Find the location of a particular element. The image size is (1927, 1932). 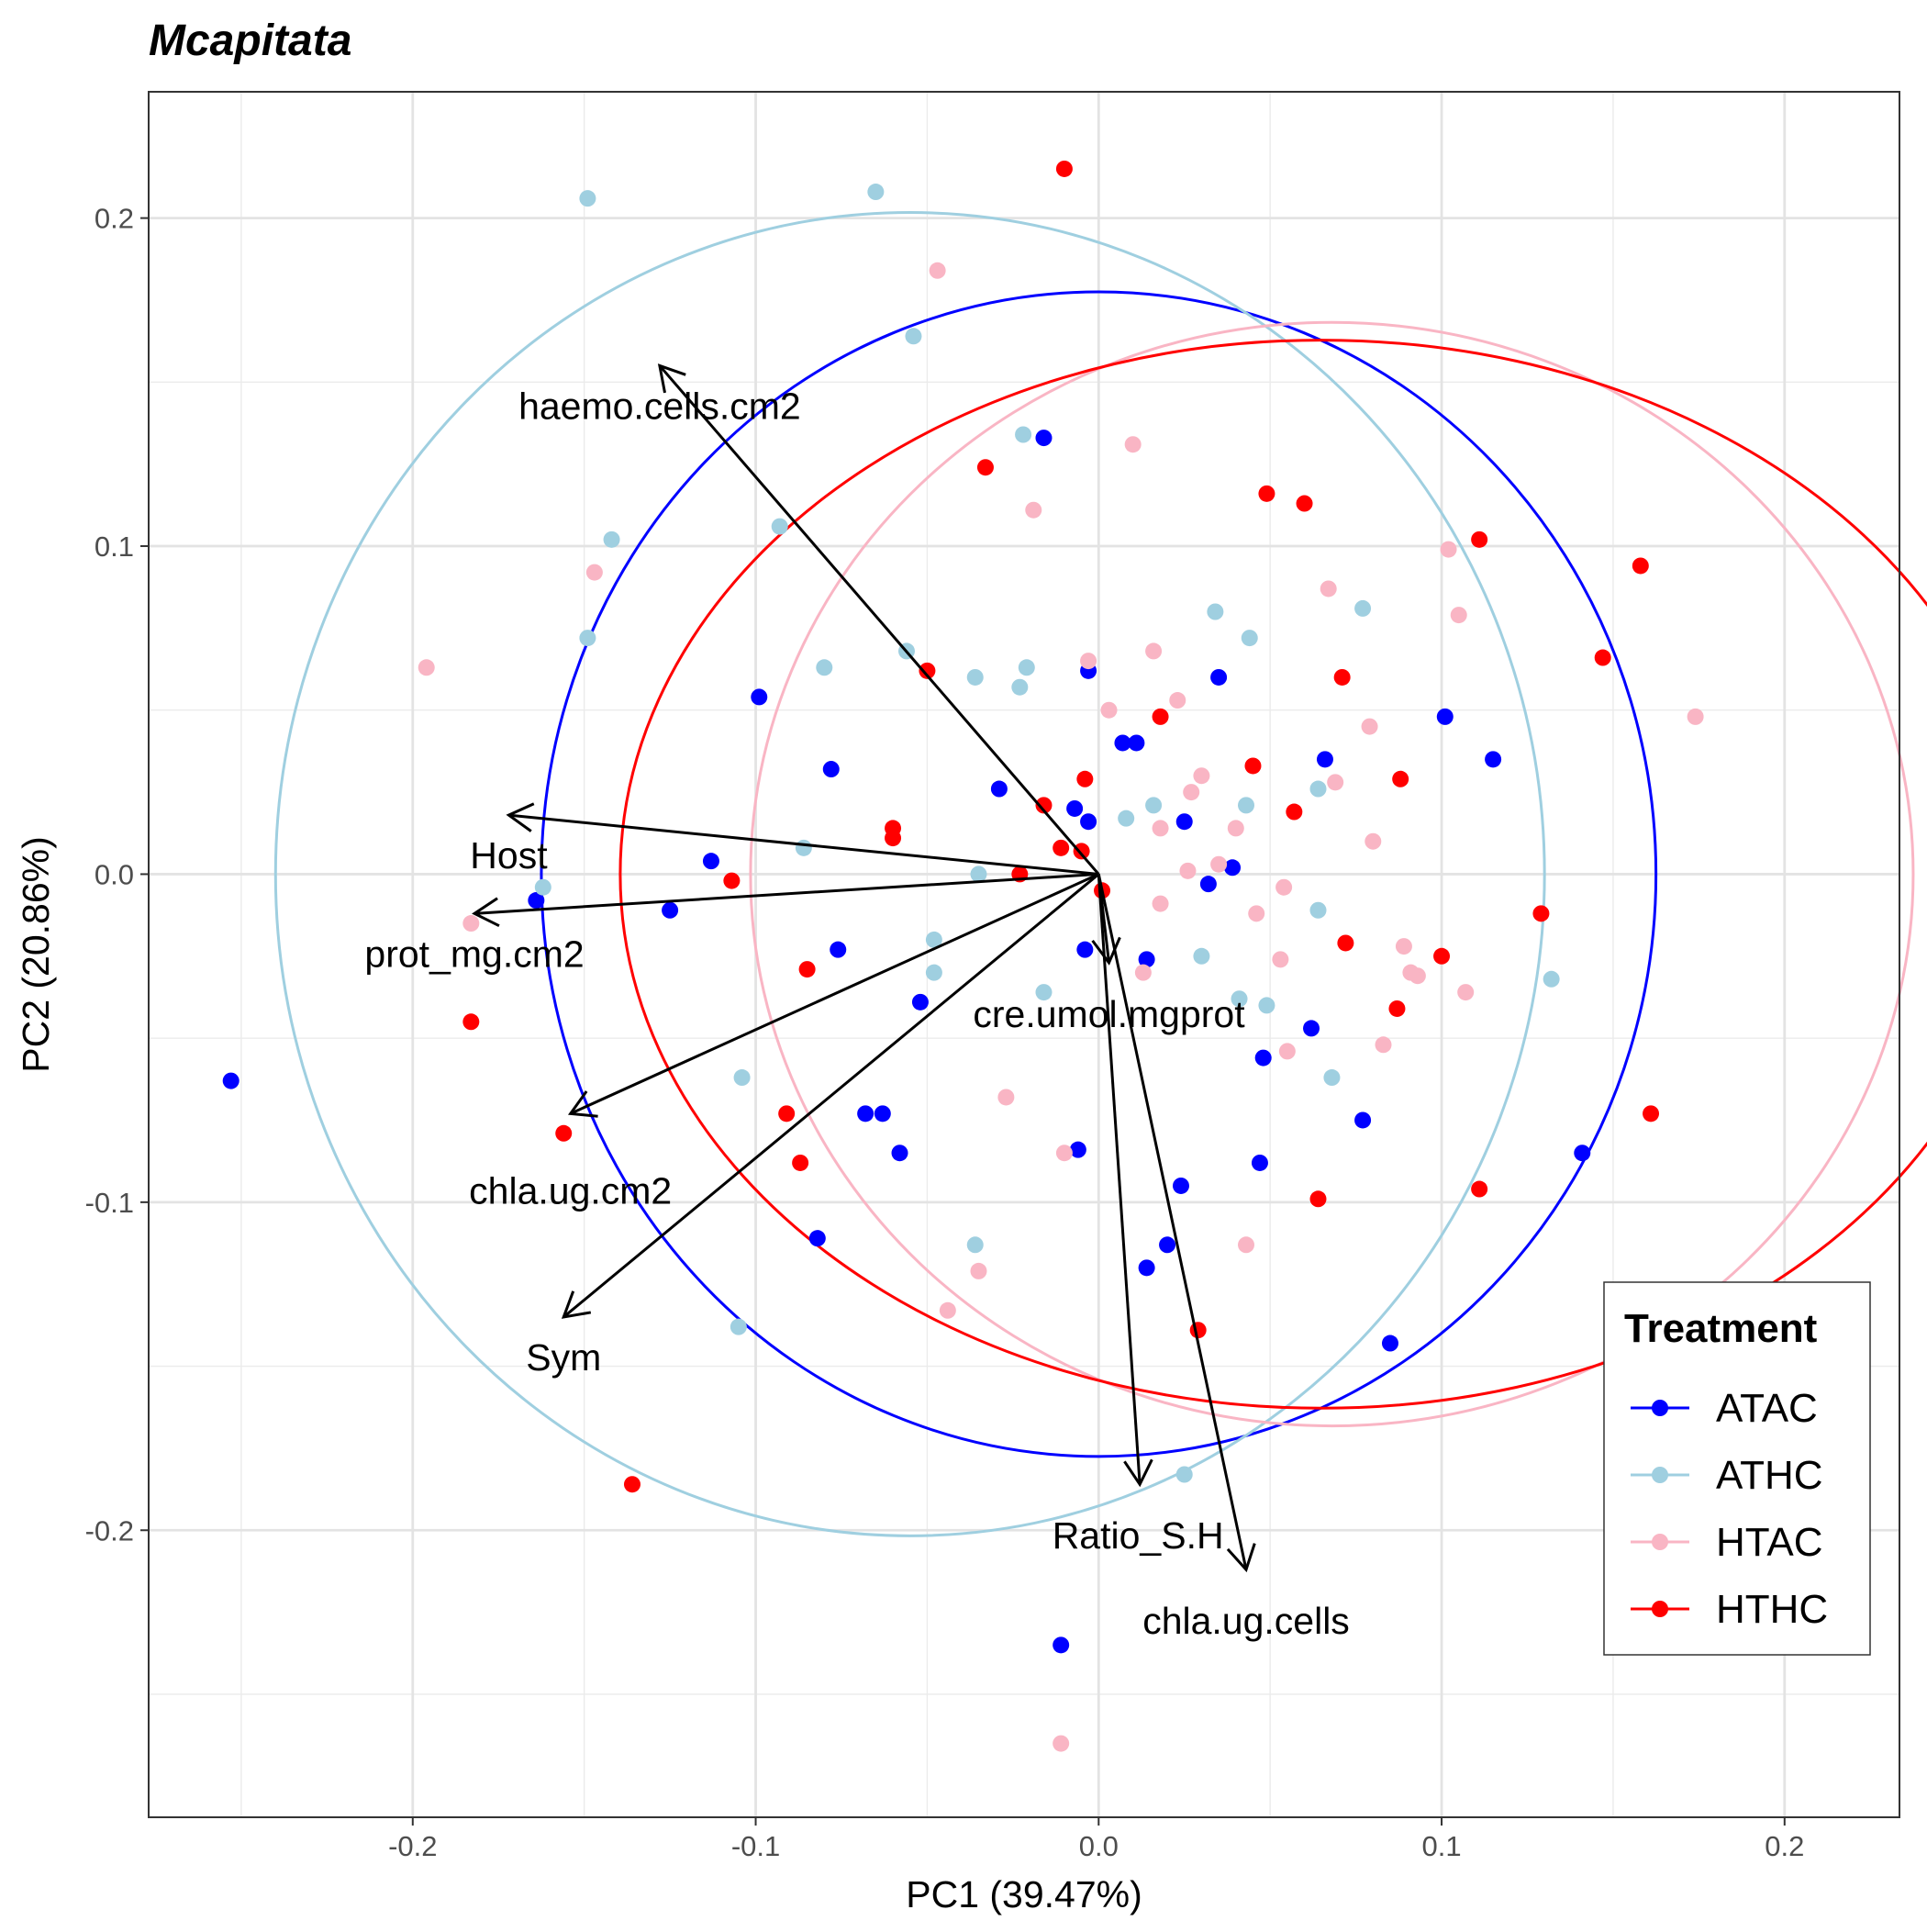

legend-box is located at coordinates (1737, 1468).